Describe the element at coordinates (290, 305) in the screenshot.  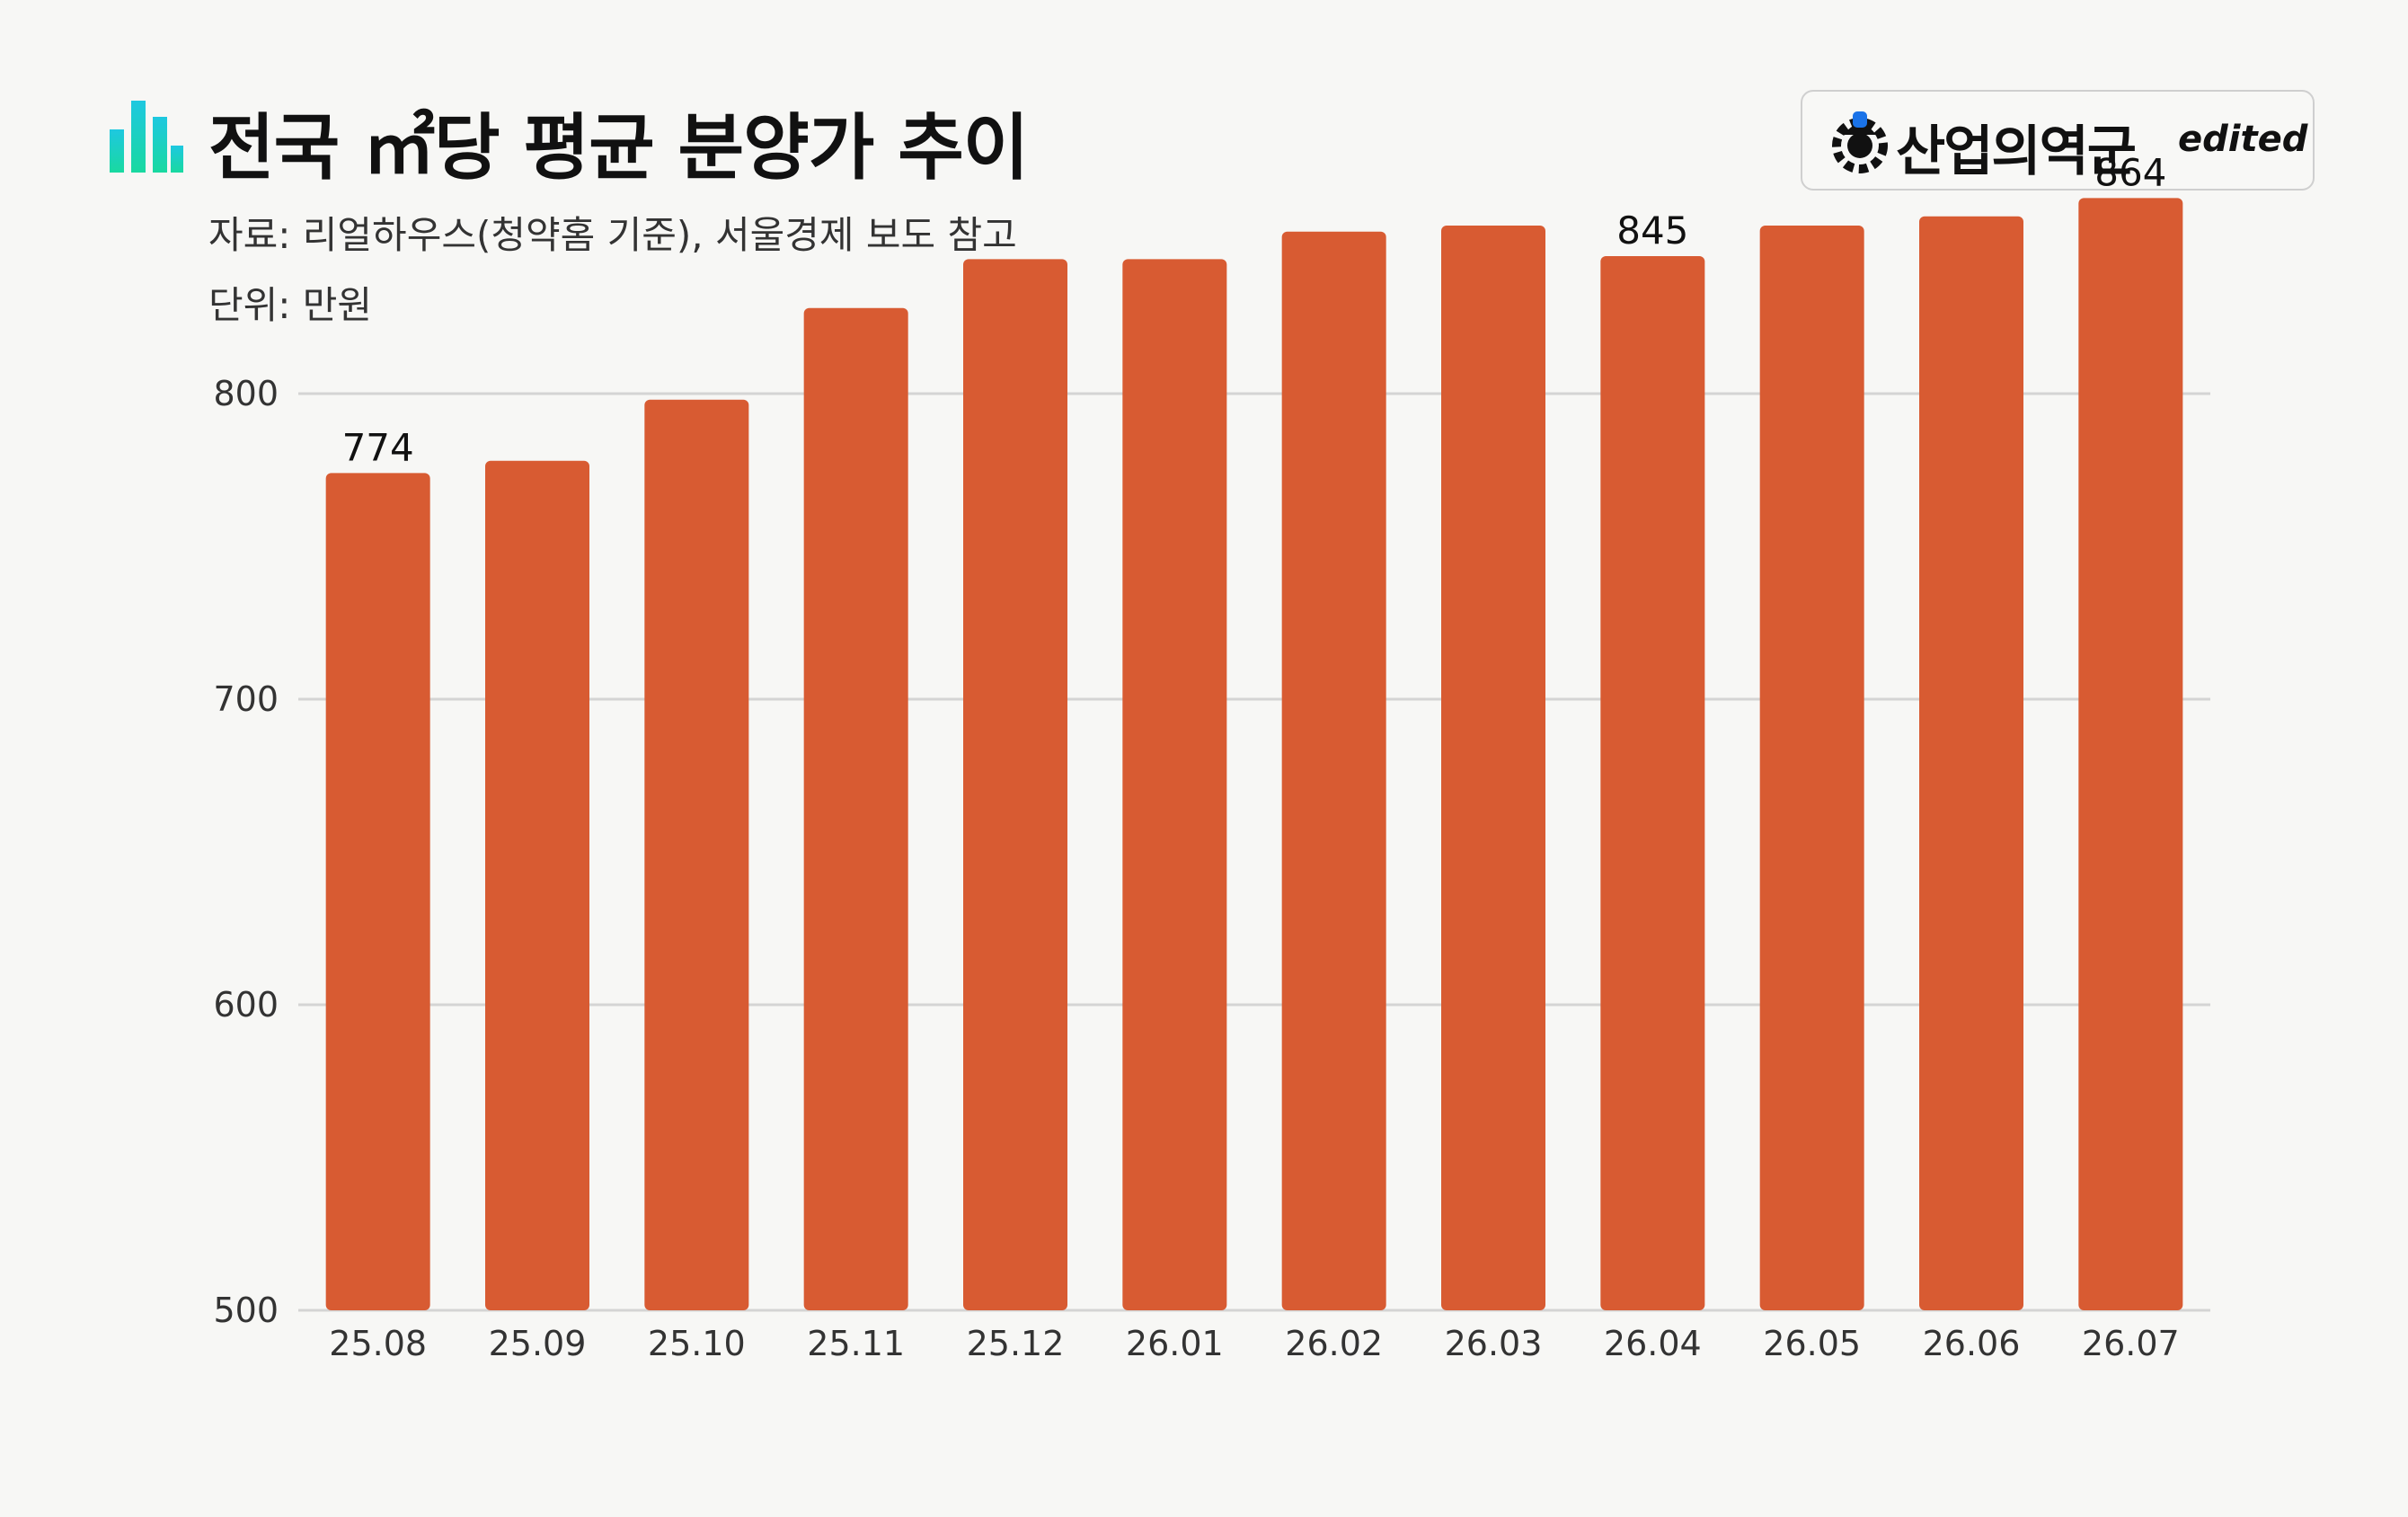
I see `chart-unit: 단위: 만원` at that location.